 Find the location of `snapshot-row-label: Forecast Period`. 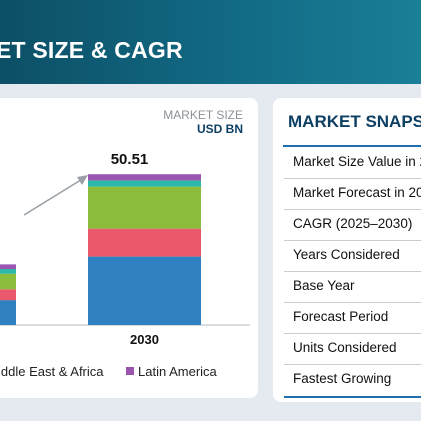

snapshot-row-label: Forecast Period is located at coordinates (341, 316).